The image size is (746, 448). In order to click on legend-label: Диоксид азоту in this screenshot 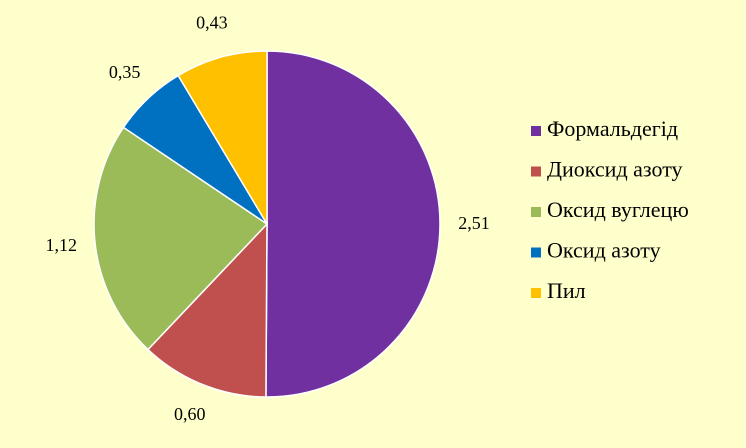, I will do `click(615, 169)`.